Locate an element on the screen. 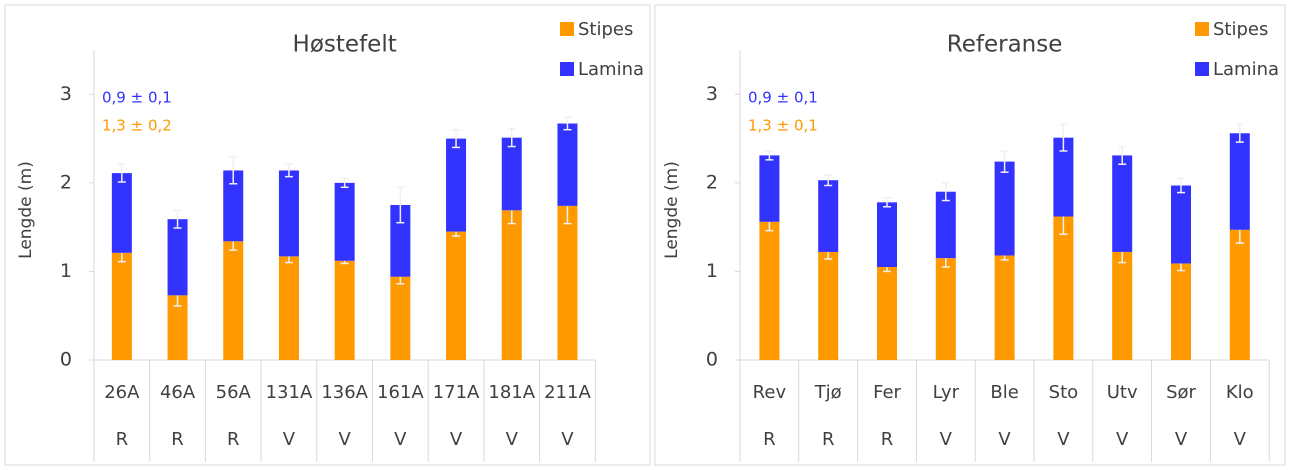  x-tick-label: 161A is located at coordinates (400, 392).